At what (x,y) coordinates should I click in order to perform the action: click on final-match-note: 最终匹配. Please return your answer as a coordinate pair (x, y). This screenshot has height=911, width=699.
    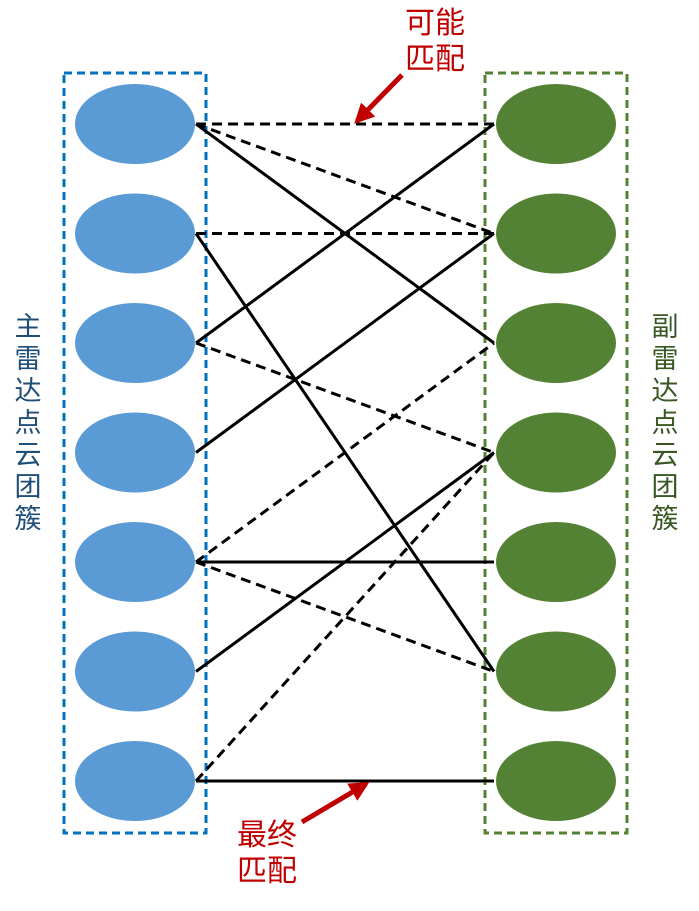
    Looking at the image, I should click on (267, 853).